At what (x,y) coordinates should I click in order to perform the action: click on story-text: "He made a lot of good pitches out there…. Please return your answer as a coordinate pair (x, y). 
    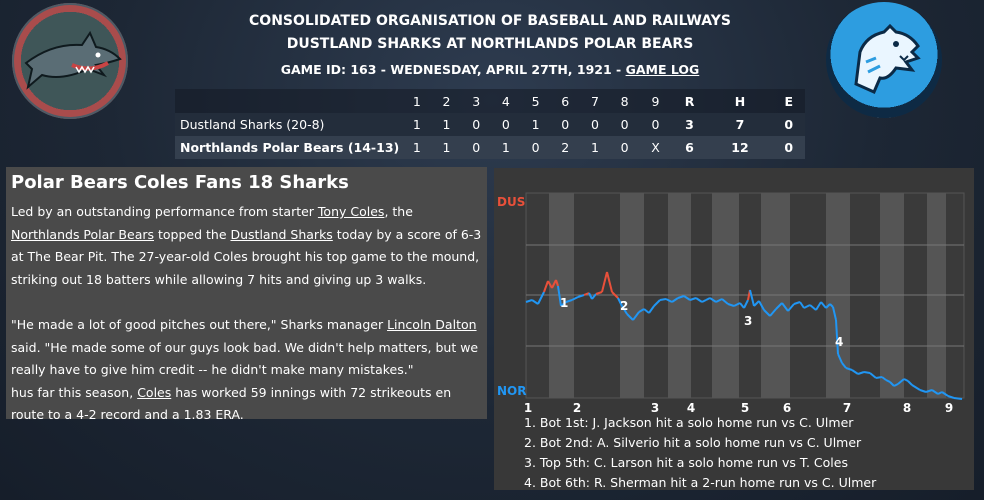
    Looking at the image, I should click on (199, 324).